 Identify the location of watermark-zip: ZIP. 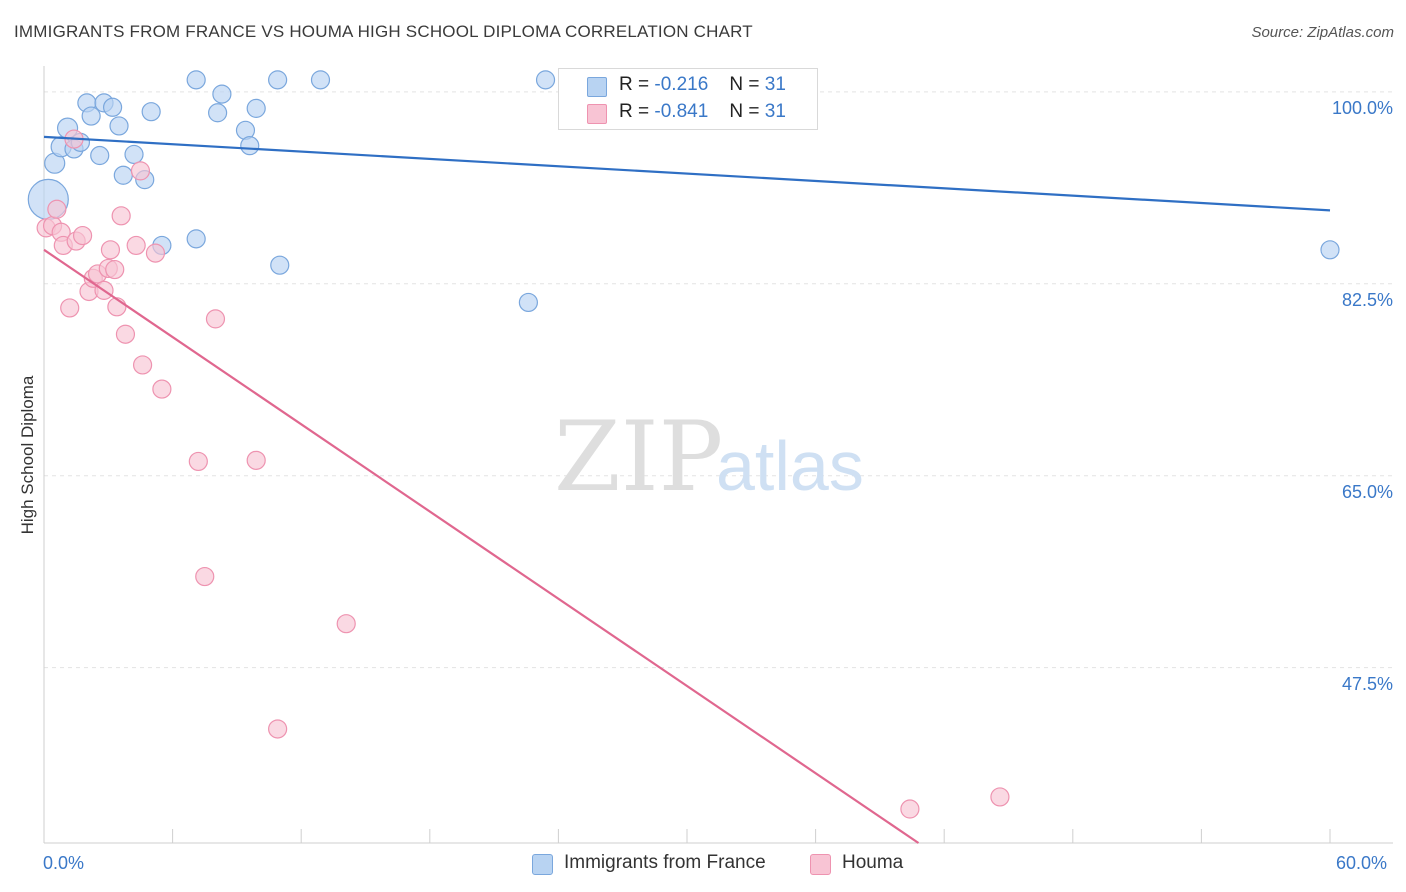
(638, 457).